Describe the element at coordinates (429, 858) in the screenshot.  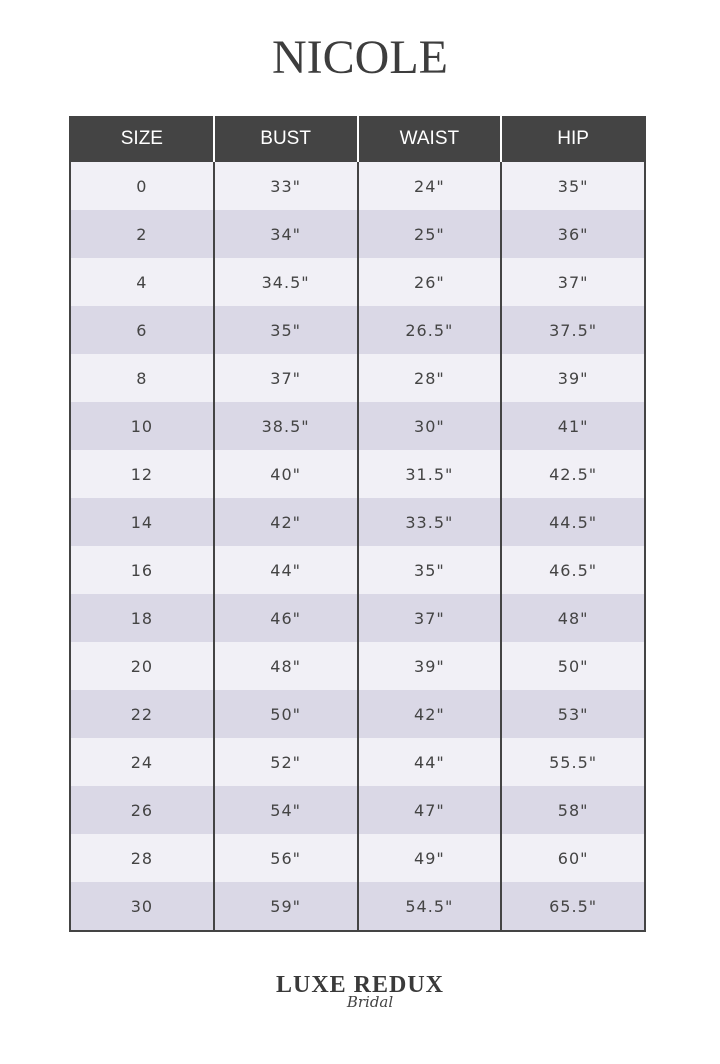
I see `cell-waist: 49"` at that location.